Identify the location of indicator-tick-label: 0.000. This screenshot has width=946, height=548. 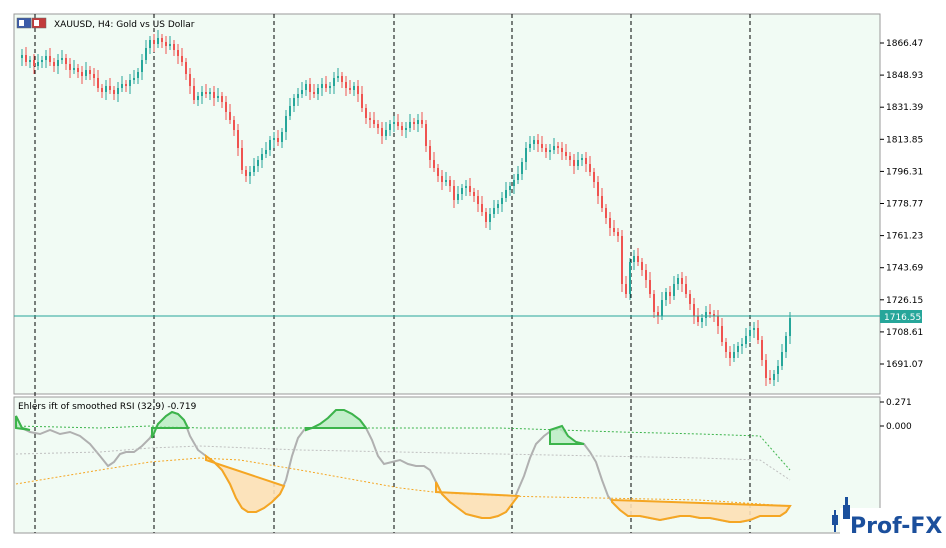
(899, 427).